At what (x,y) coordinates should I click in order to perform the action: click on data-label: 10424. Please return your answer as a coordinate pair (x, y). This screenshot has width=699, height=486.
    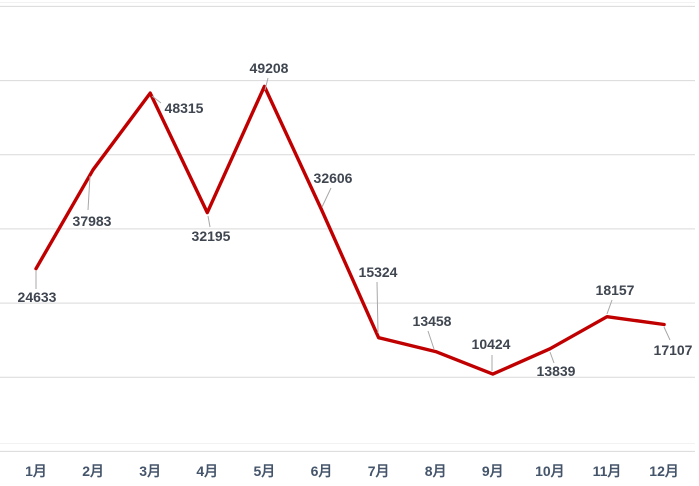
    Looking at the image, I should click on (491, 344).